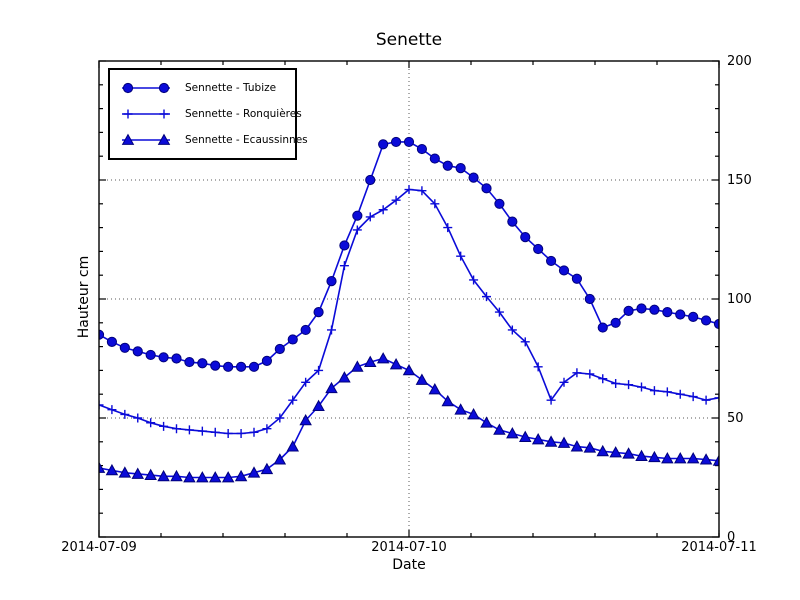 The width and height of the screenshot is (800, 600). Describe the element at coordinates (210, 114) in the screenshot. I see `legend-item-ronquieres: Sennette - Ronquières` at that location.